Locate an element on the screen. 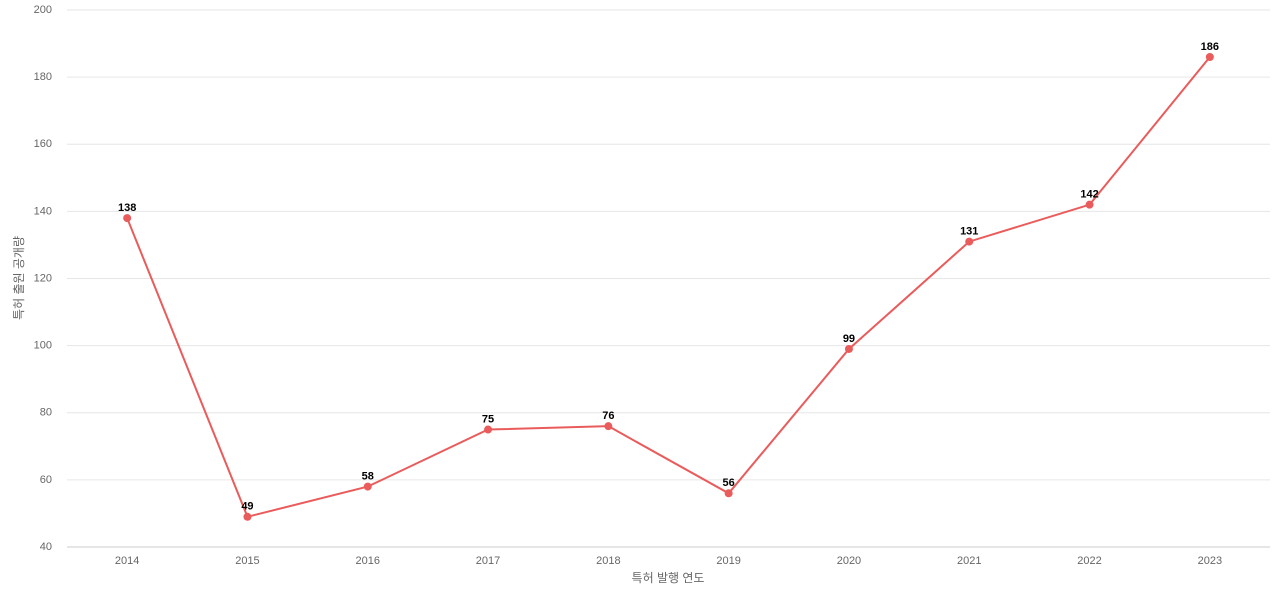 This screenshot has height=600, width=1280. x-tick-label: 2021 is located at coordinates (969, 561).